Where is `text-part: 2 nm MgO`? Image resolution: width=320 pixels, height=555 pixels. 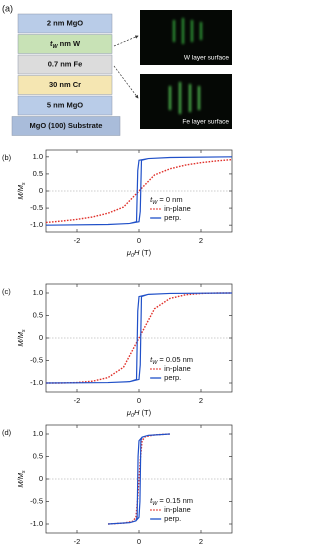 text-part: 2 nm MgO is located at coordinates (65, 22).